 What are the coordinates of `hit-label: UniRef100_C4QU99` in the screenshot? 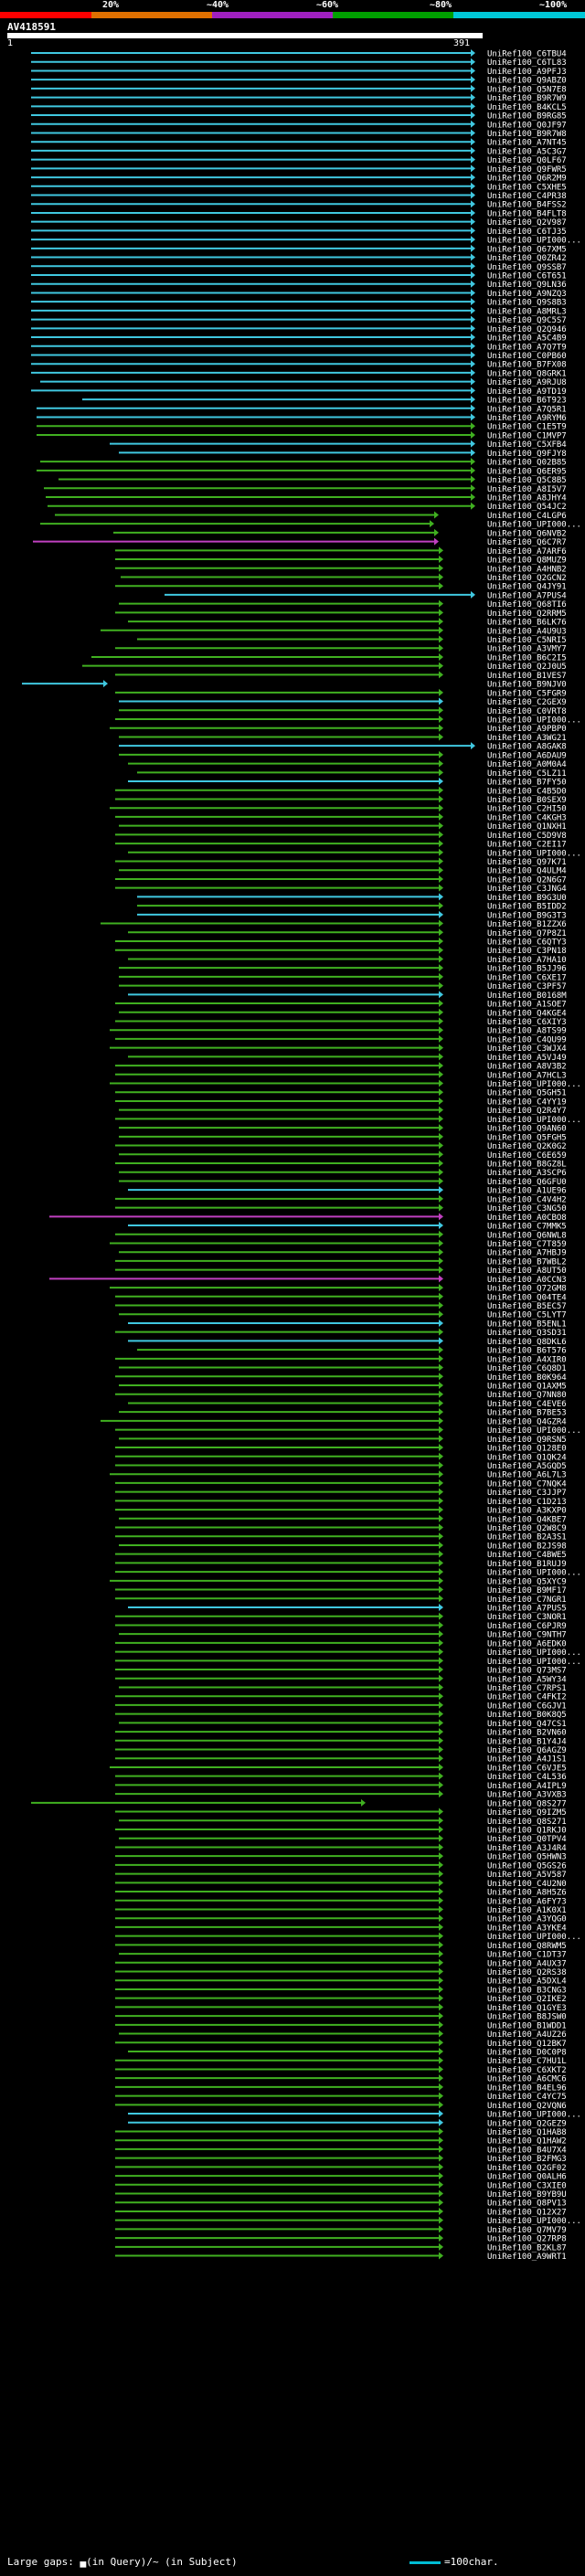 It's located at (527, 1039).